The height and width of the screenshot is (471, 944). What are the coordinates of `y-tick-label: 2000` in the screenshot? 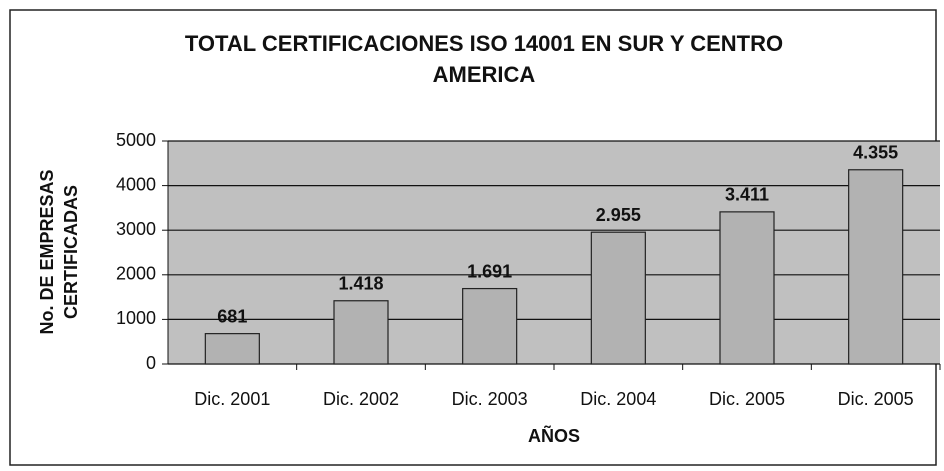 It's located at (136, 274).